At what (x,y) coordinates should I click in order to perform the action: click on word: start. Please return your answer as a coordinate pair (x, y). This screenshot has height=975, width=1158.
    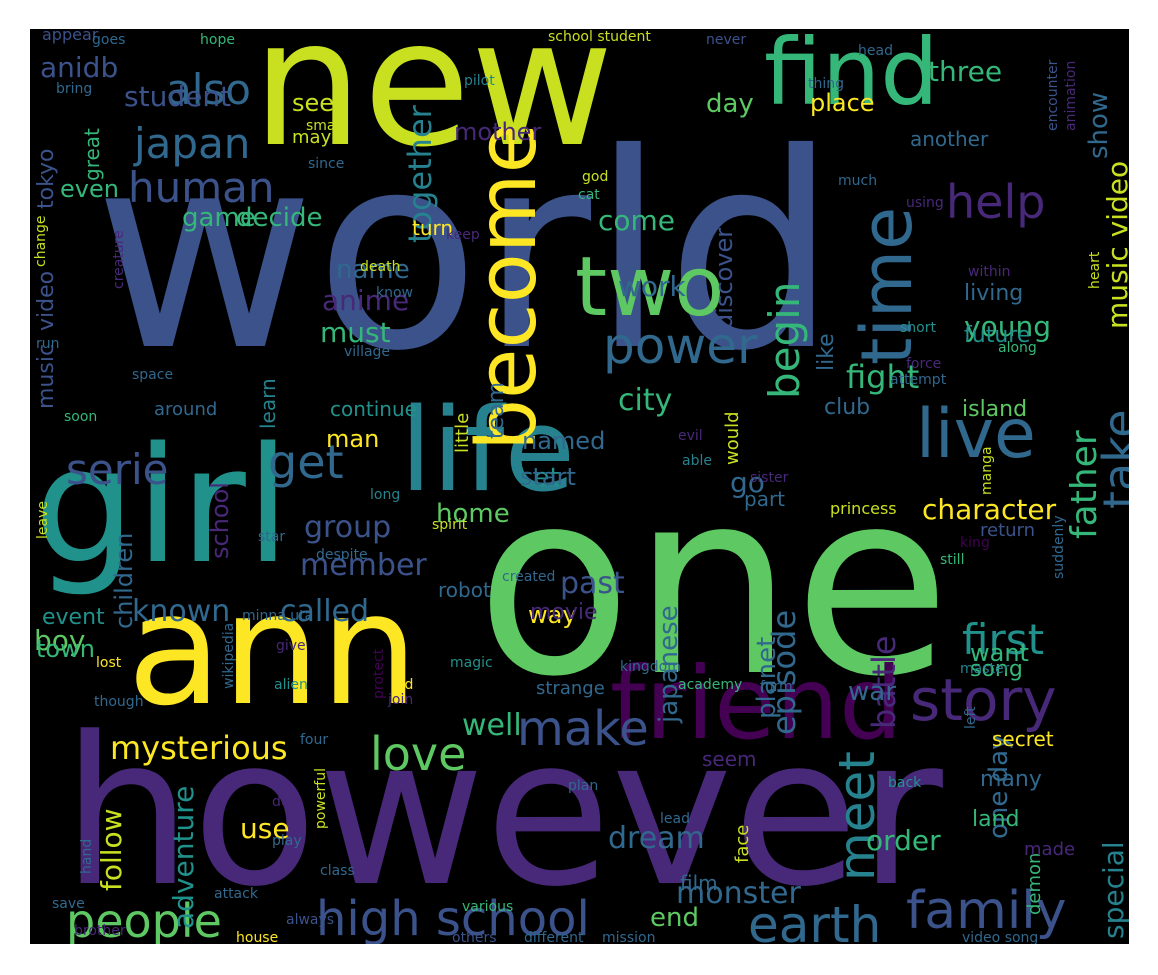
    Looking at the image, I should click on (548, 477).